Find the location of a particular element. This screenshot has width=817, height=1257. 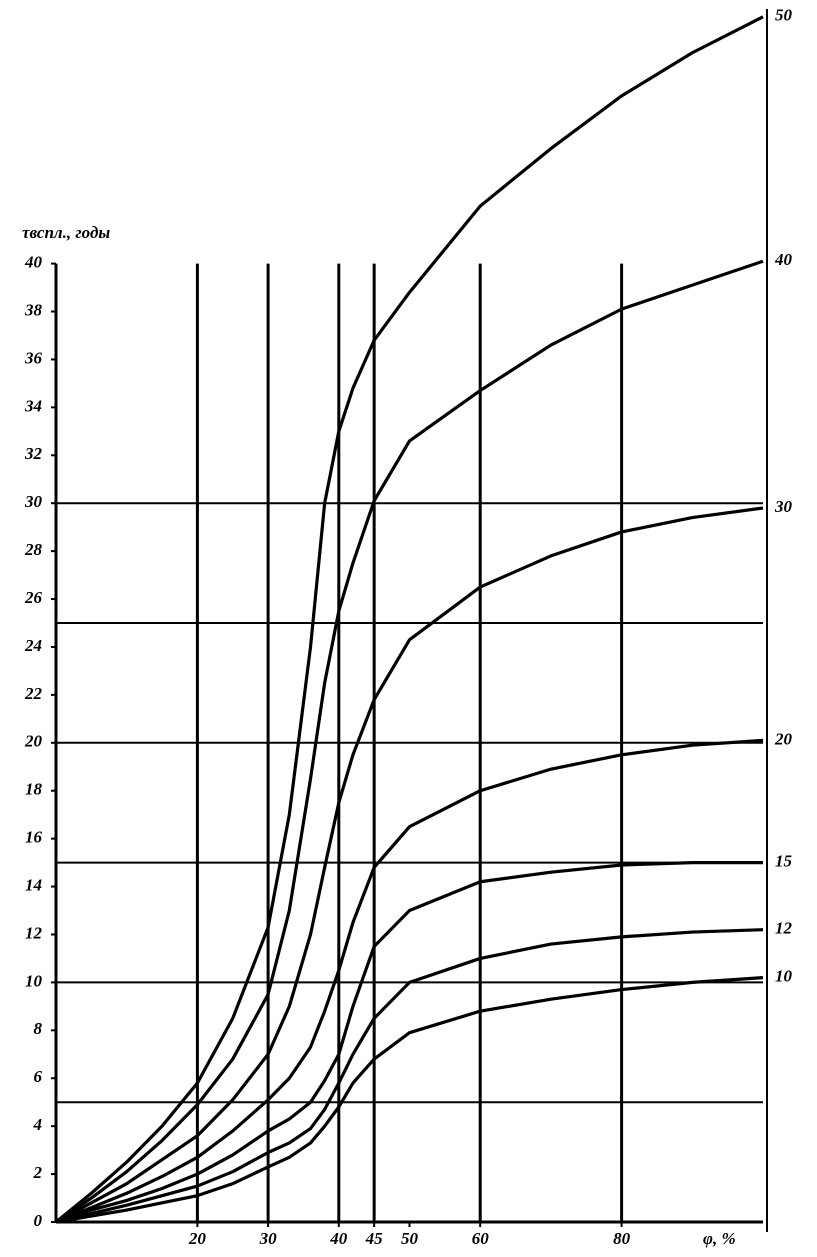

curve-label: 30 is located at coordinates (783, 506).